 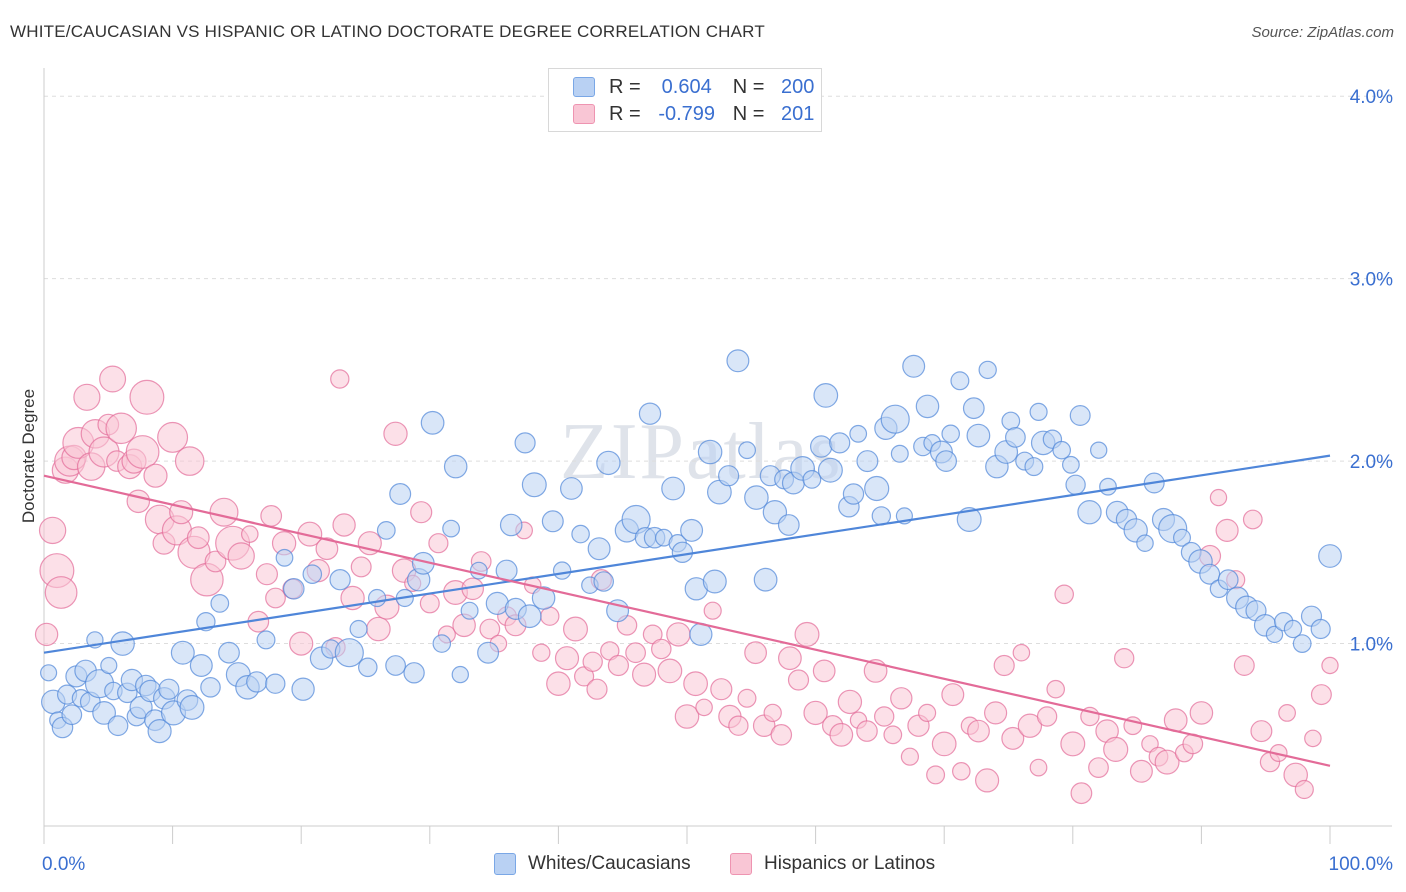 I want to click on x-tick-label: 100.0%, so click(x=1361, y=864).